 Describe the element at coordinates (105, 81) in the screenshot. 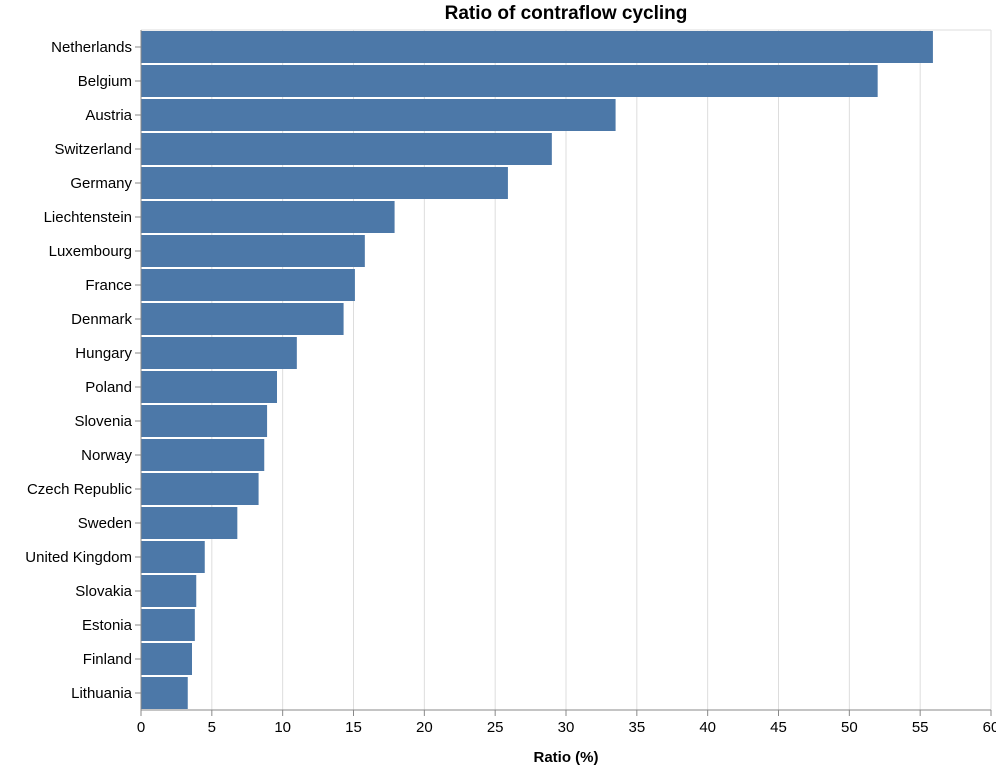

I see `y-tick-label: Belgium` at that location.